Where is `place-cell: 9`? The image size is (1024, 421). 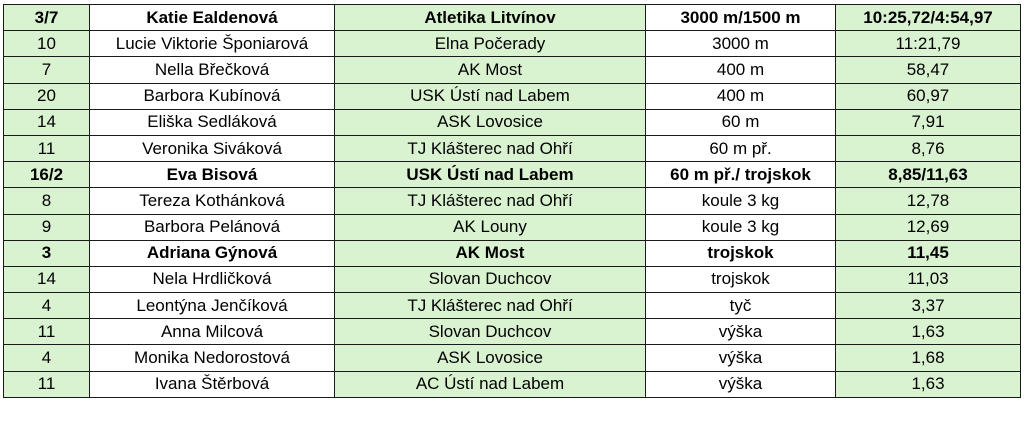
place-cell: 9 is located at coordinates (46, 227).